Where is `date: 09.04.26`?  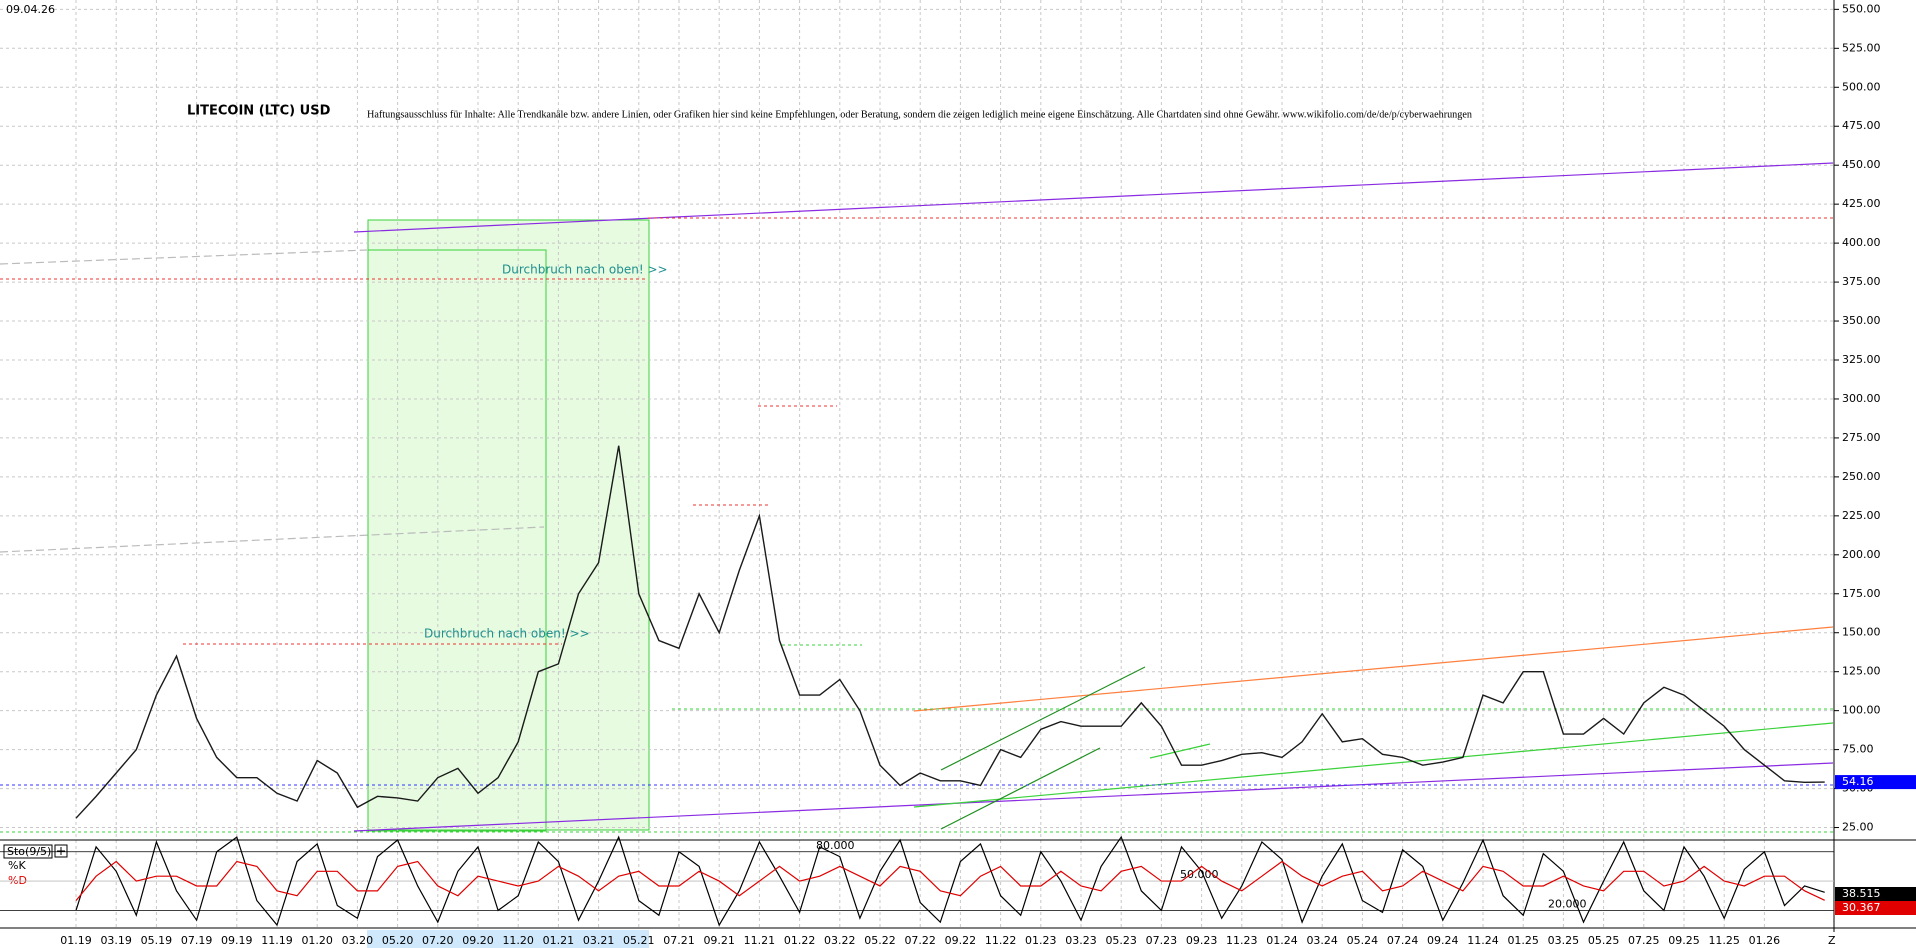
date: 09.04.26 is located at coordinates (30, 9).